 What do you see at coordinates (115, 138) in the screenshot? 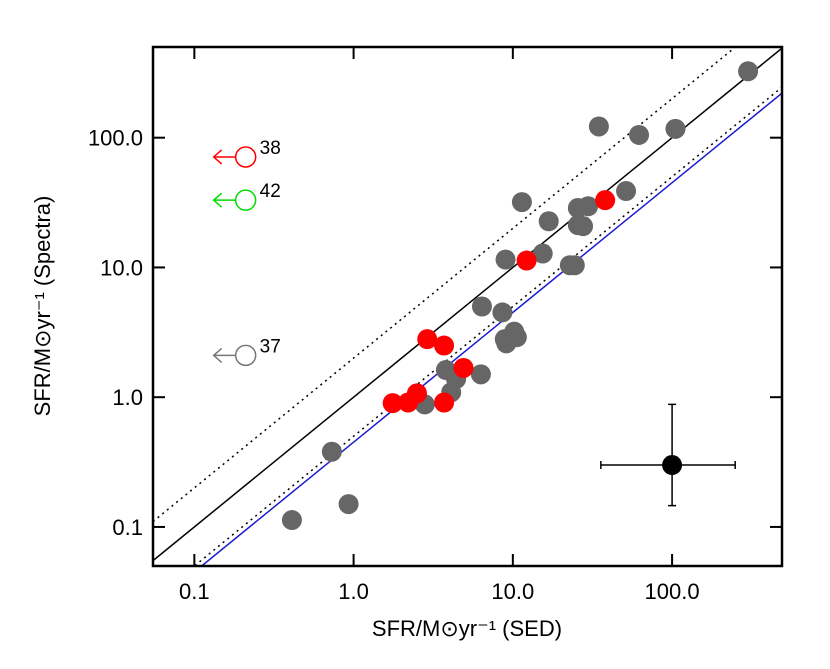
I see `y-tick-label: 100.0` at bounding box center [115, 138].